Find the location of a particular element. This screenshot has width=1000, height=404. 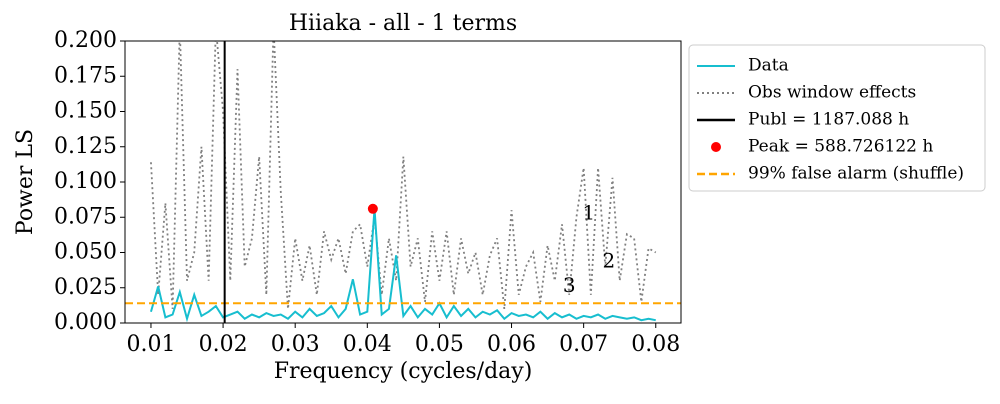

peak-marker is located at coordinates (372, 208).